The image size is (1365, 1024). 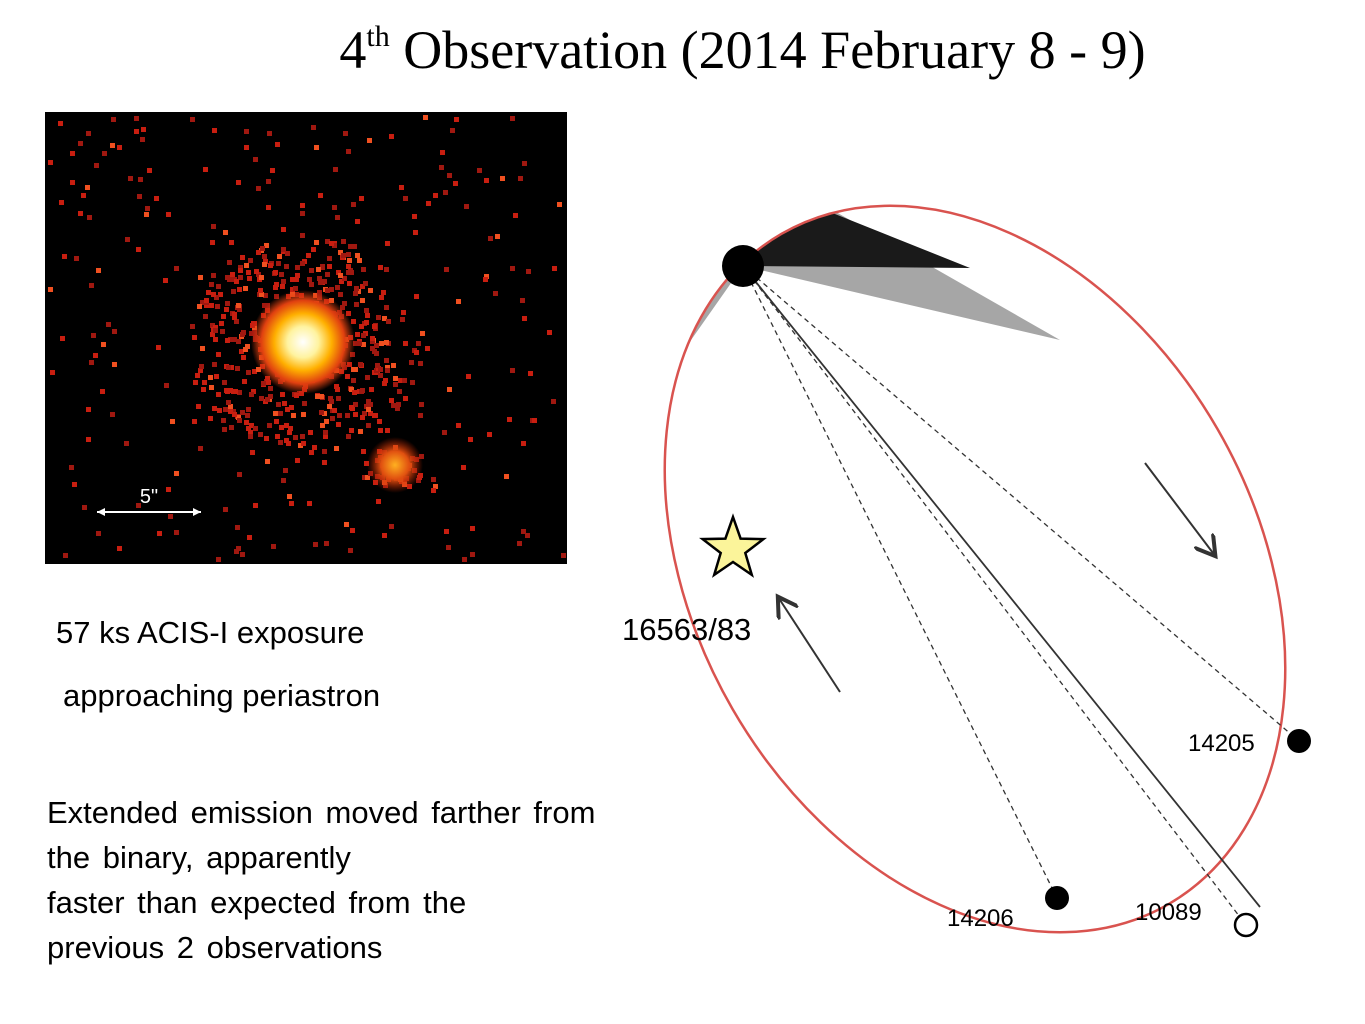 What do you see at coordinates (215, 947) in the screenshot?
I see `description-line: previous 2 observations` at bounding box center [215, 947].